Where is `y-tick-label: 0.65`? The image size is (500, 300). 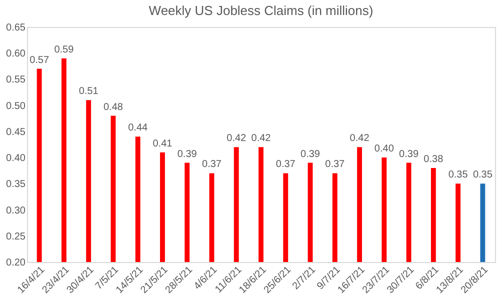
y-tick-label: 0.65 is located at coordinates (16, 28).